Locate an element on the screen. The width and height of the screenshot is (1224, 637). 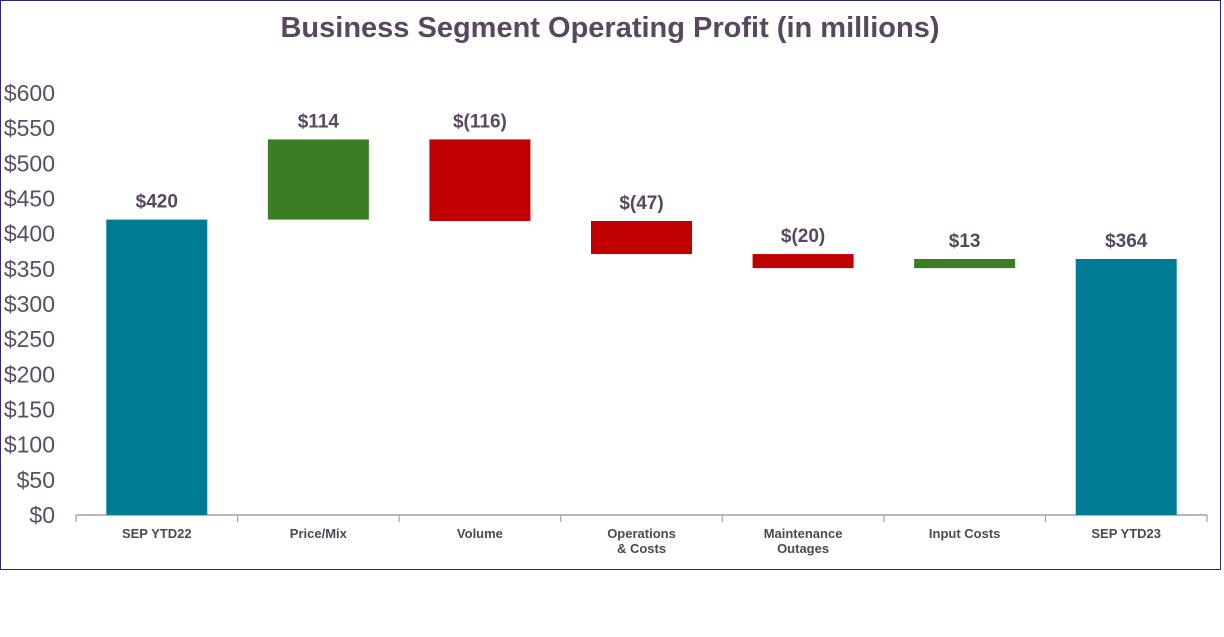
x-tick-label: Maintenance is located at coordinates (803, 533).